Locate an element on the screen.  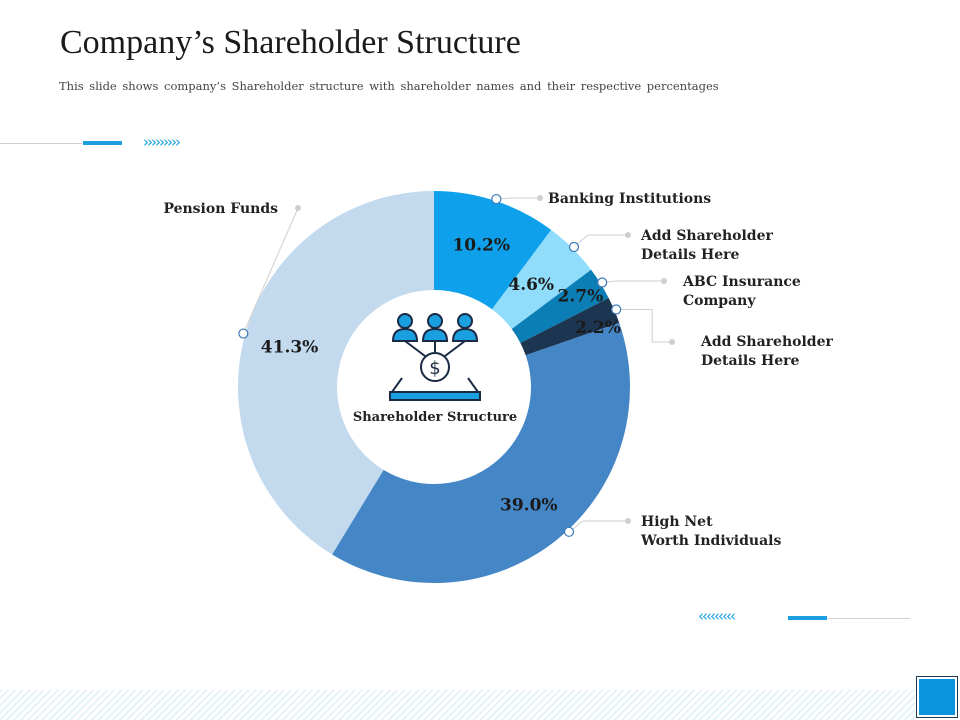
chevrons-right-icon: ››››››››› is located at coordinates (162, 142).